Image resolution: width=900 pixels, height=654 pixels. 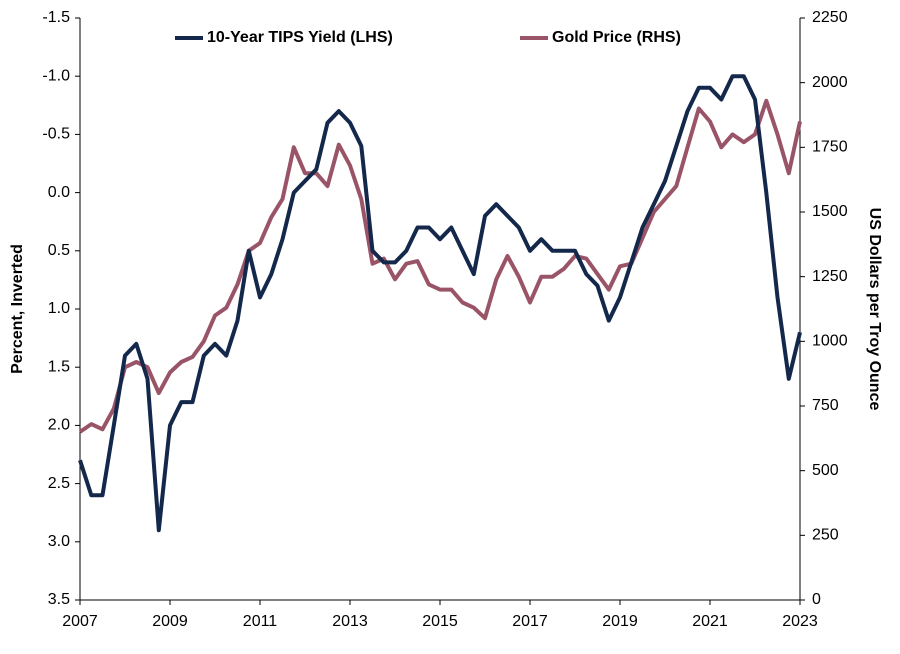 I want to click on y2-tick-label: 2250, so click(x=830, y=17).